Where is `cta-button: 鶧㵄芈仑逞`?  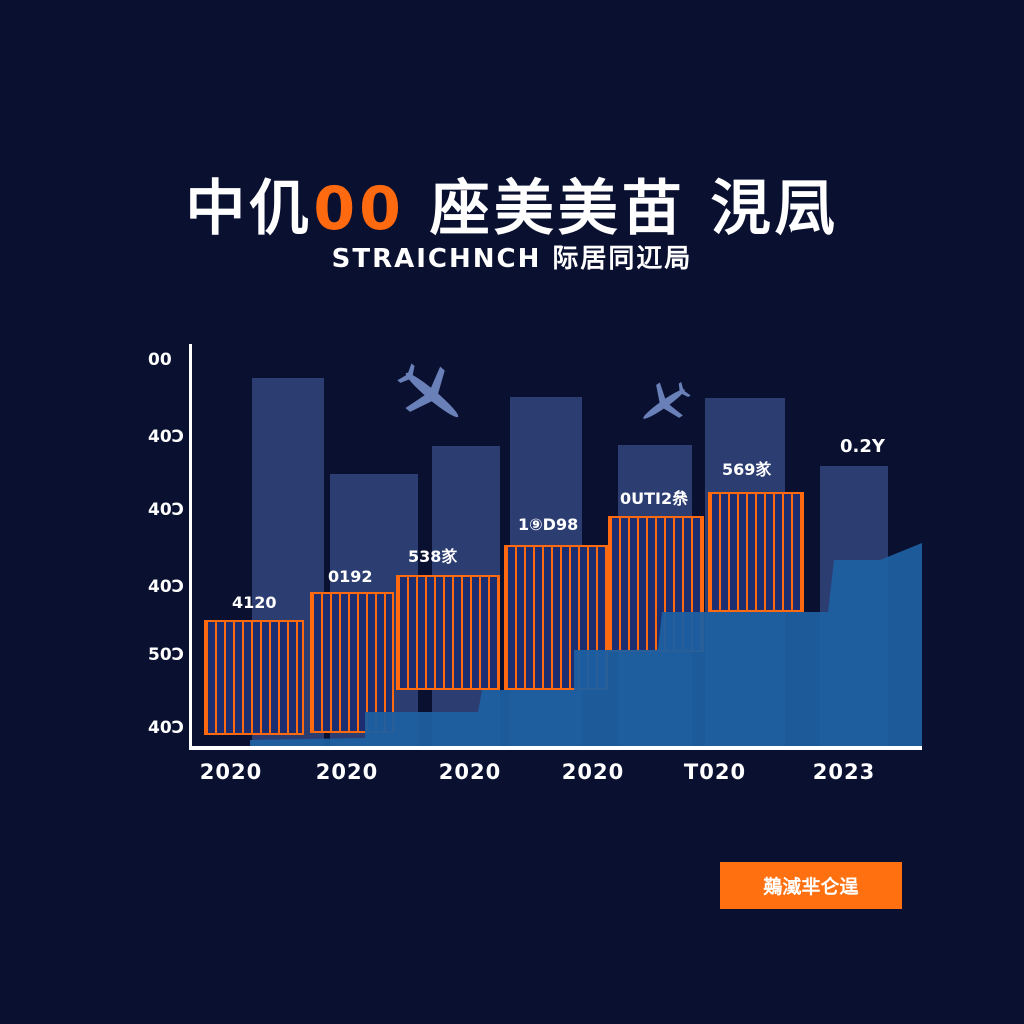
cta-button: 鶧㵄芈仑逞 is located at coordinates (811, 885).